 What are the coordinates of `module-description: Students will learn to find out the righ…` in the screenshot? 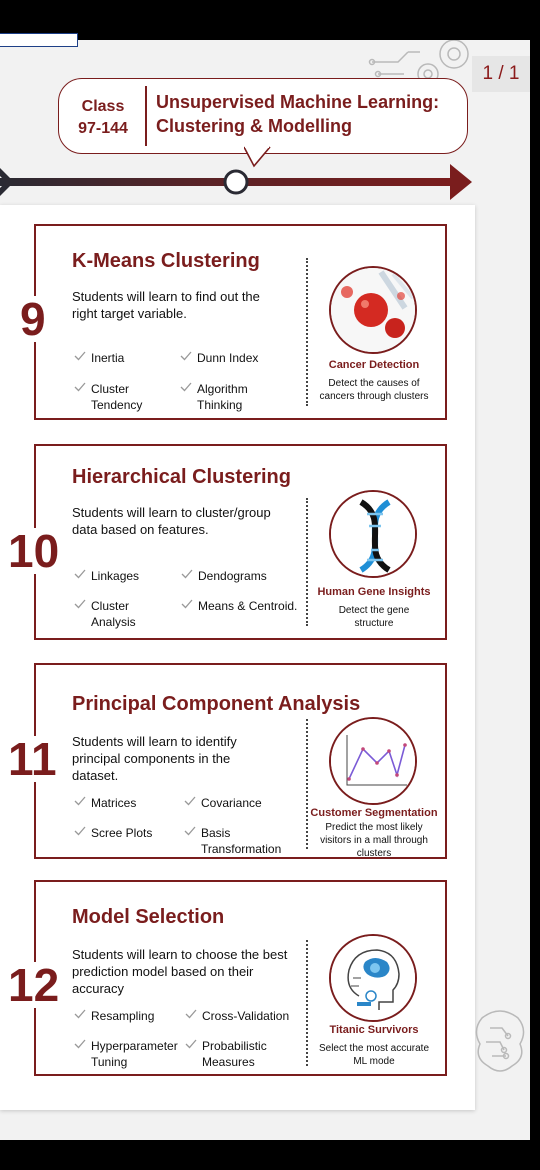 It's located at (166, 305).